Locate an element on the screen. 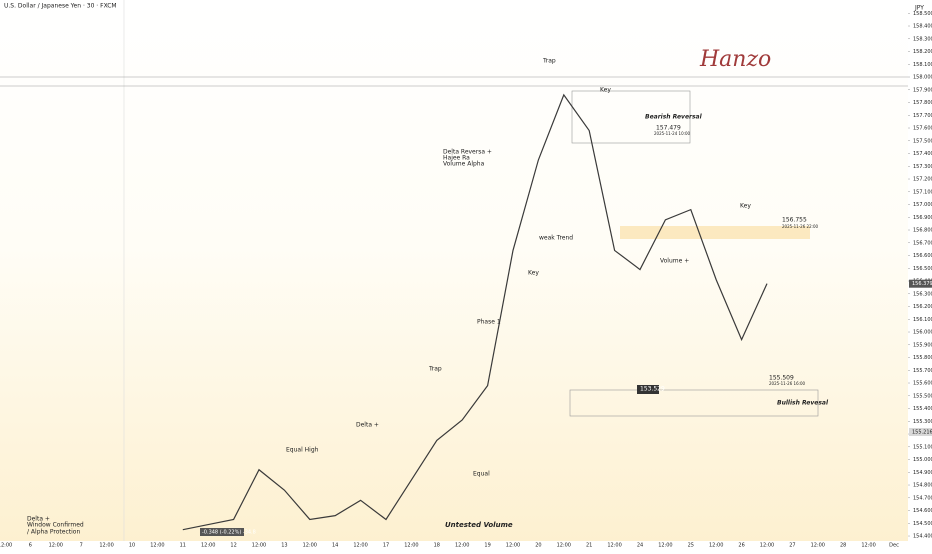  price-tag-label: 155.216 is located at coordinates (922, 432).